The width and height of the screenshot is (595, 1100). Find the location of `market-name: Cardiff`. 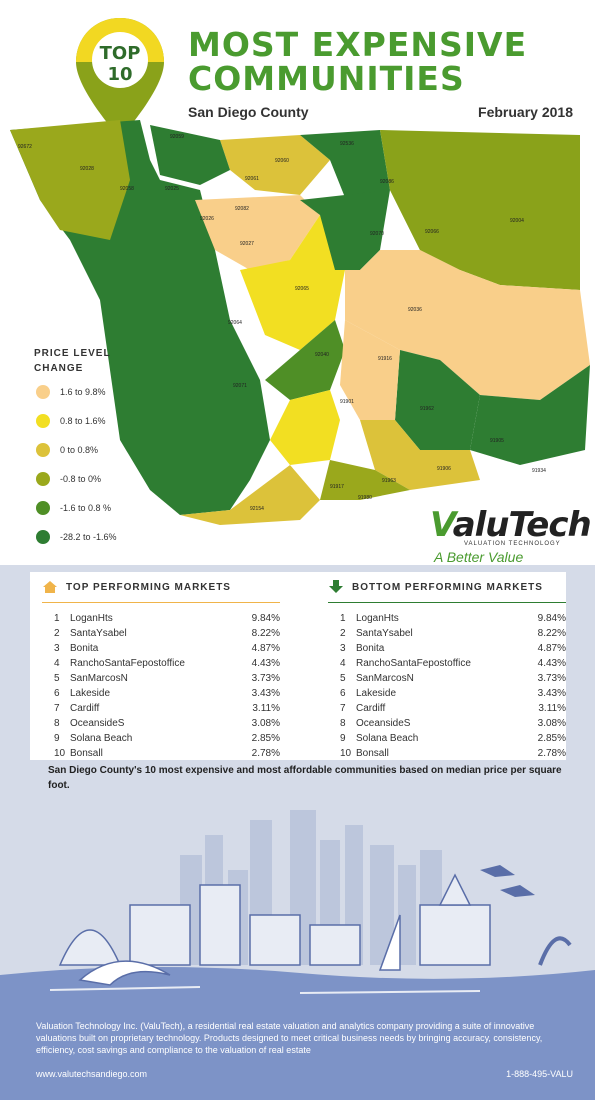

market-name: Cardiff is located at coordinates (85, 708).